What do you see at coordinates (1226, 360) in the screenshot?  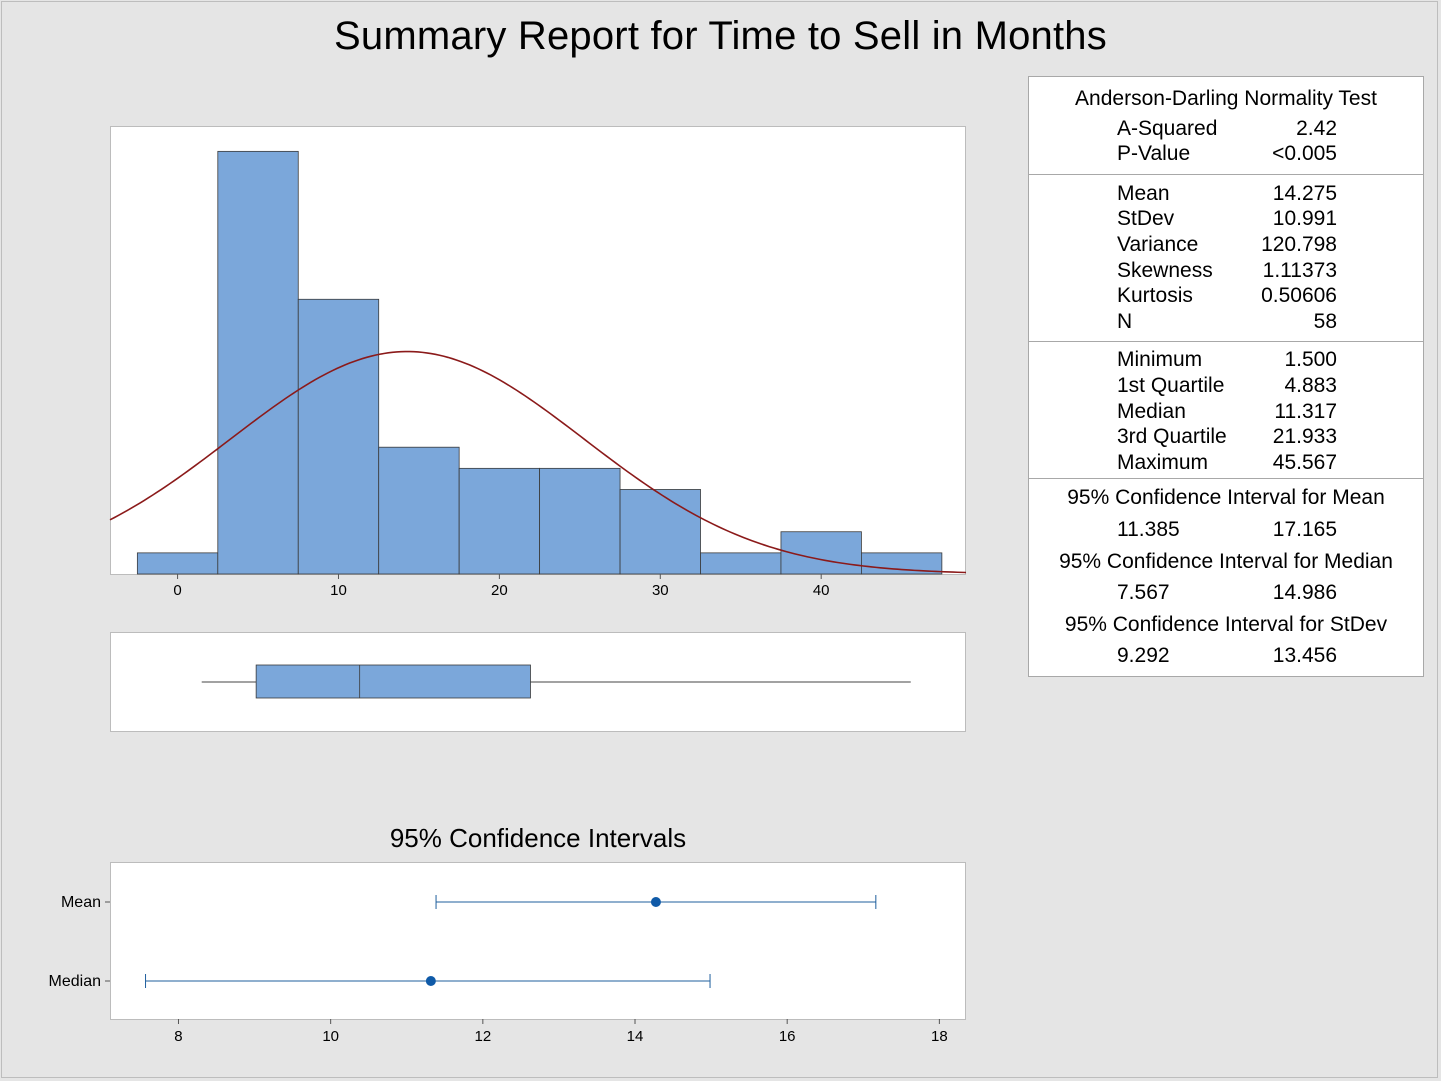 I see `quantile-stat-row: Minimum 1.500` at bounding box center [1226, 360].